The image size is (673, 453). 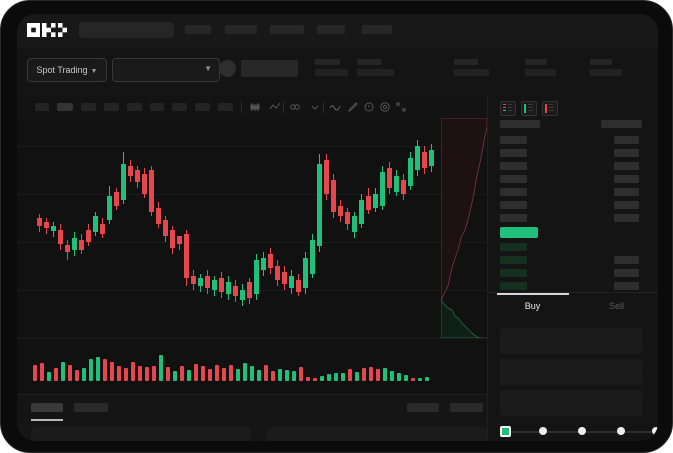 I want to click on trading-pair-selector: ▼, so click(x=166, y=70).